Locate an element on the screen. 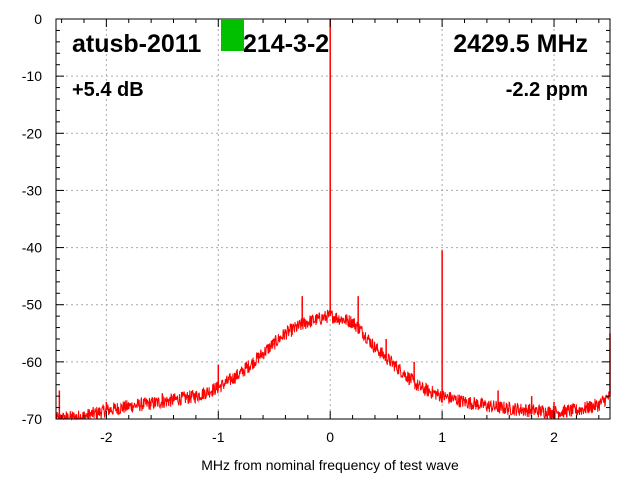  x-tick-label: 2 is located at coordinates (554, 437).